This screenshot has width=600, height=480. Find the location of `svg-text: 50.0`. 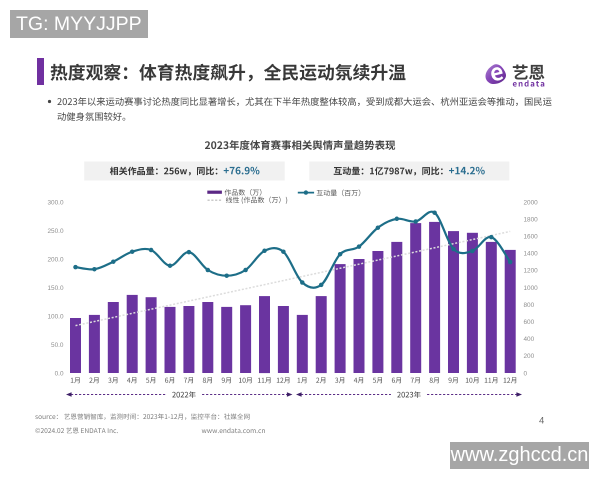

svg-text: 50.0 is located at coordinates (57, 345).